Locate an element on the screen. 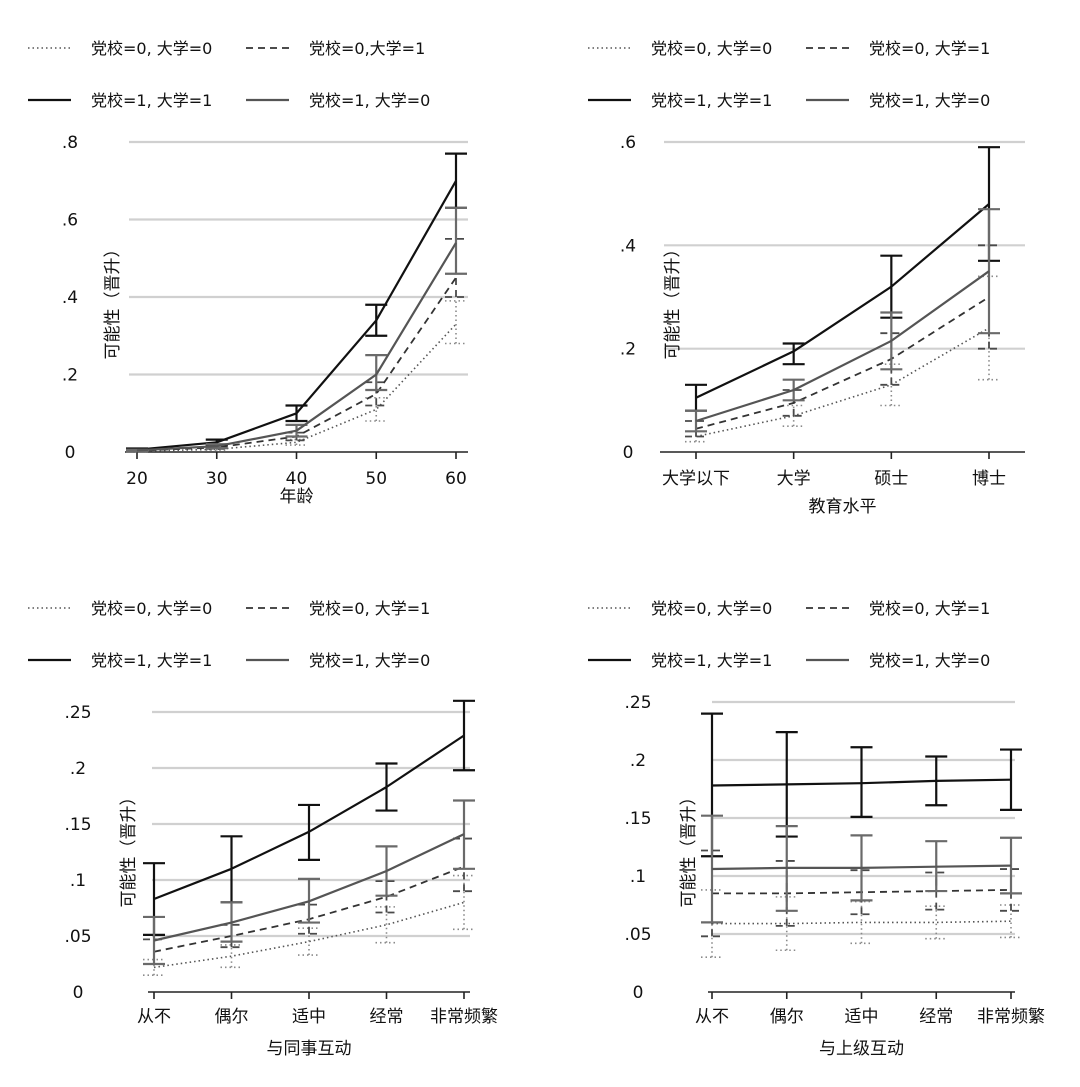  x-tick-label: 40 is located at coordinates (297, 479).